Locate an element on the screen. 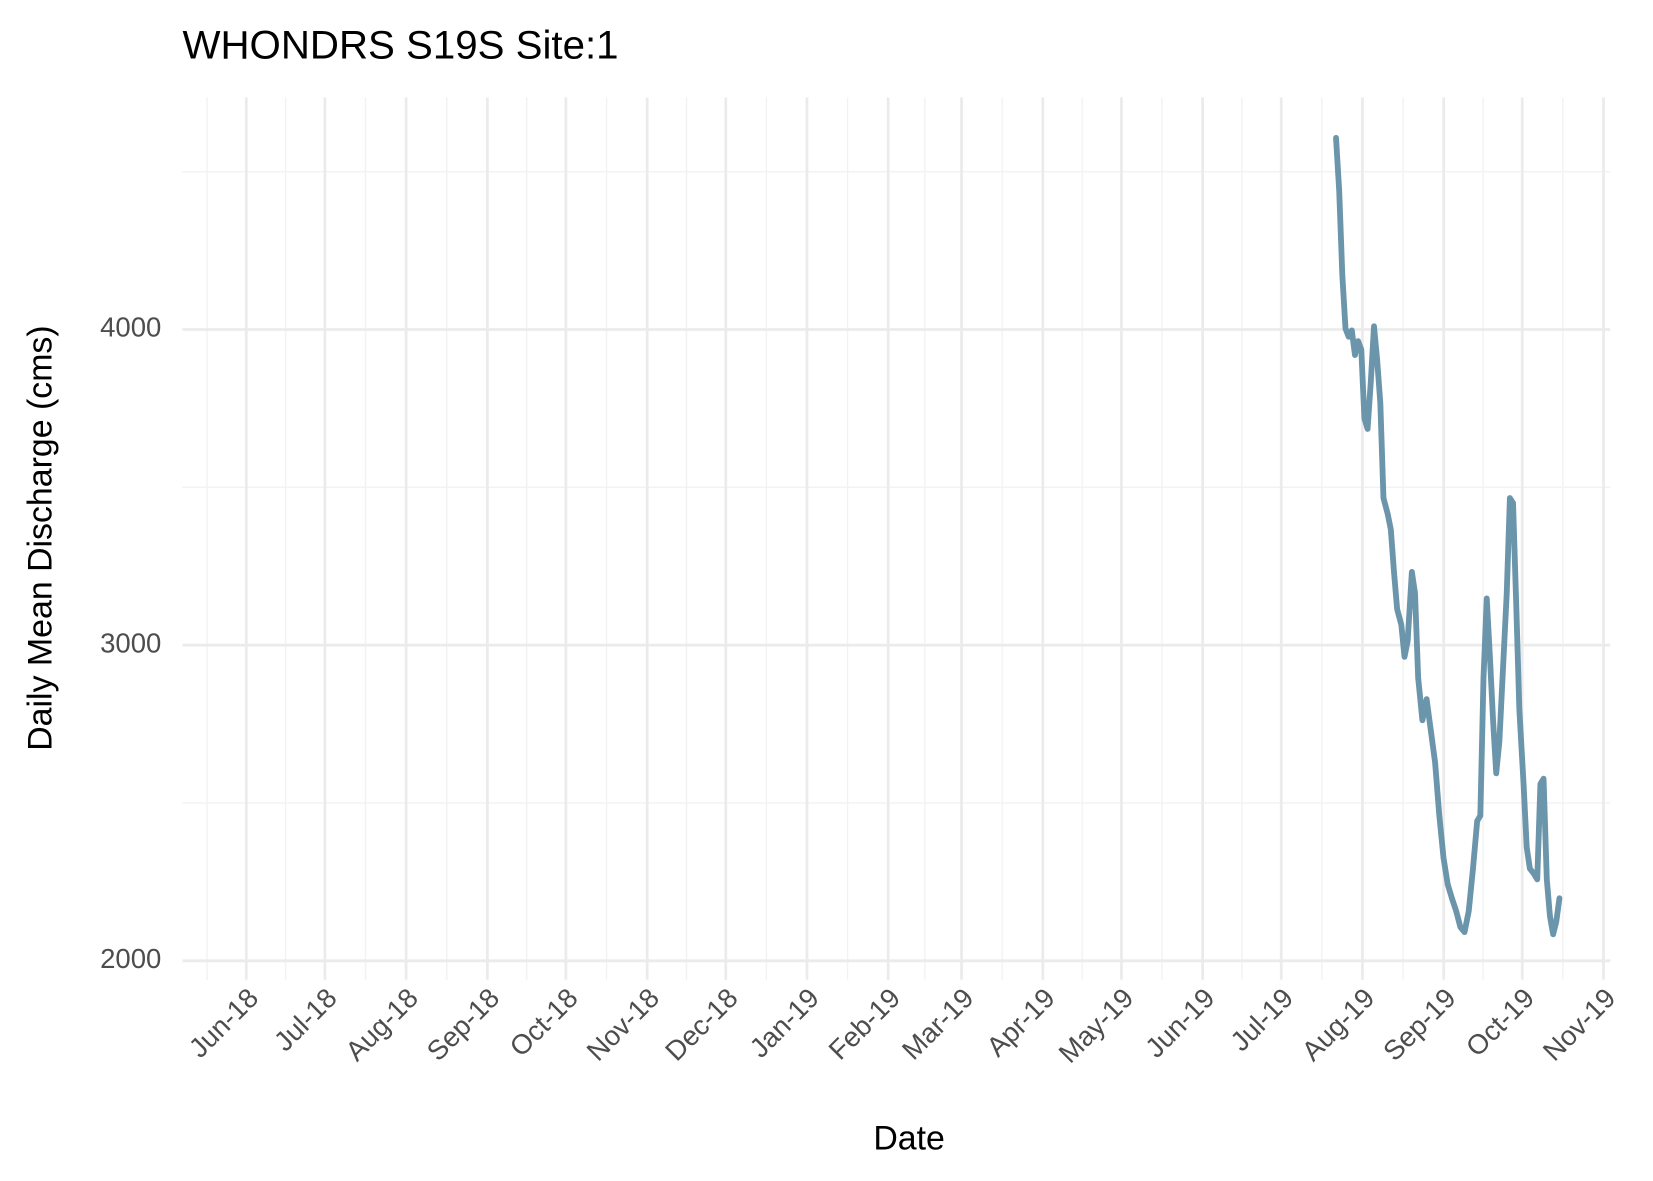 The image size is (1653, 1181). x-tick-label: Jul-19 is located at coordinates (1261, 1019).